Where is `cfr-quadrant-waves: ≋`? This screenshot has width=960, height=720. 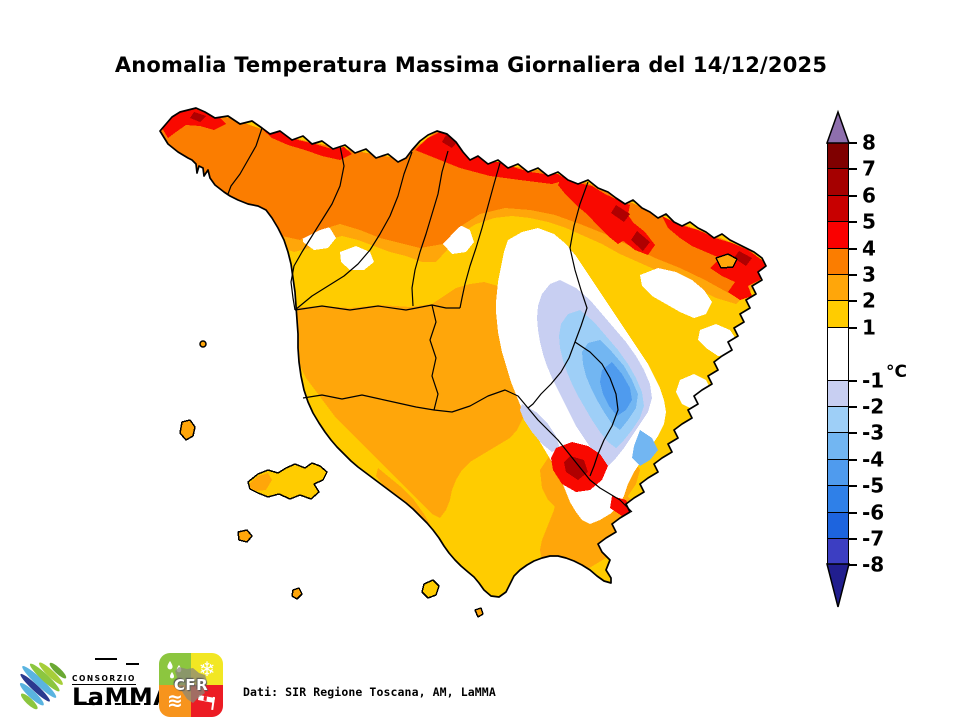 cfr-quadrant-waves: ≋ is located at coordinates (175, 701).